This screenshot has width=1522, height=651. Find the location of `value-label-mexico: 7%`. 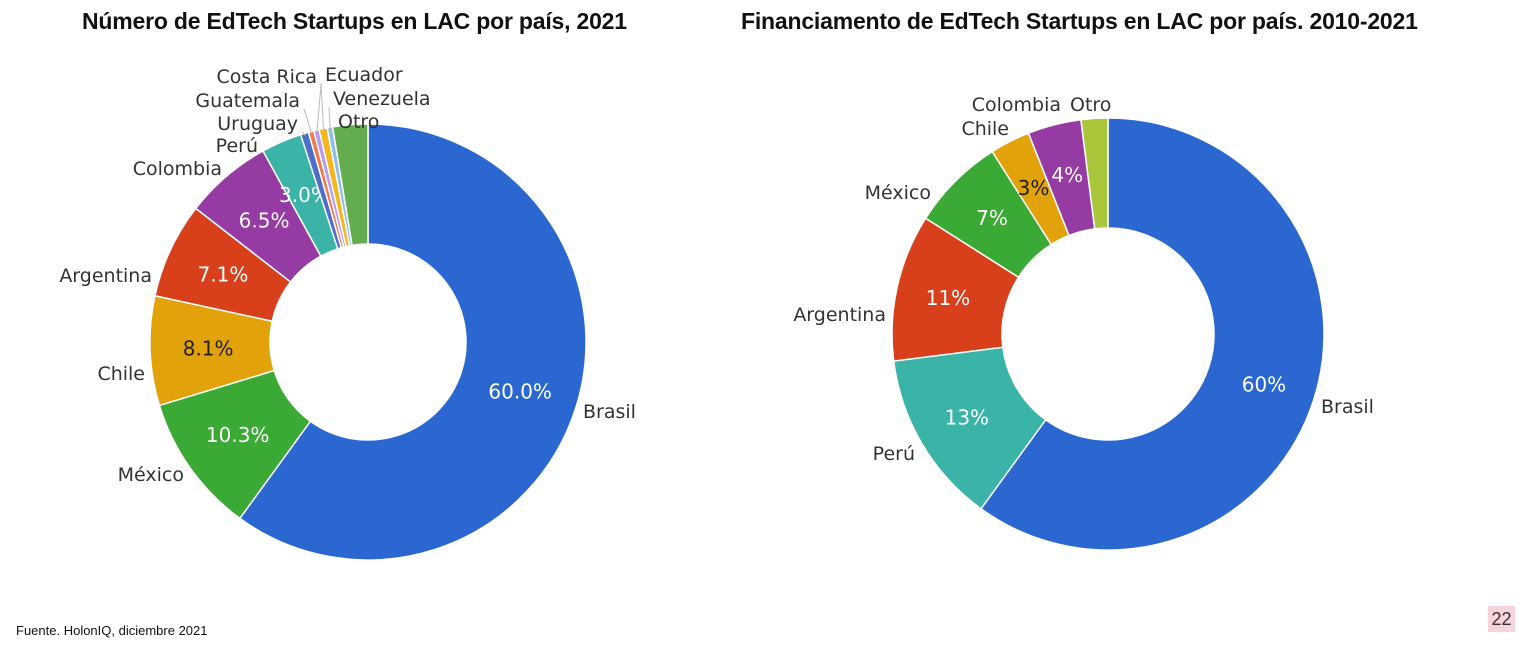

value-label-mexico: 7% is located at coordinates (992, 218).